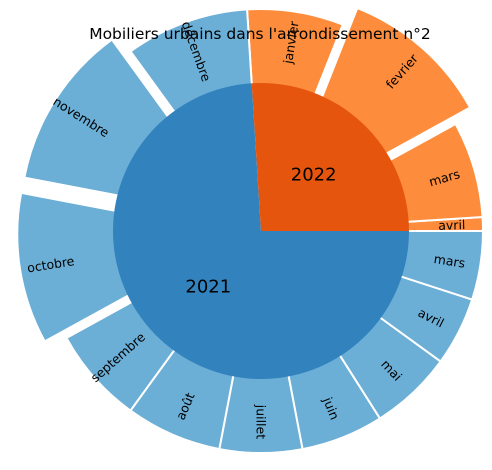 This screenshot has width=492, height=470. I want to click on outer-label-2021-mars: mars, so click(449, 261).